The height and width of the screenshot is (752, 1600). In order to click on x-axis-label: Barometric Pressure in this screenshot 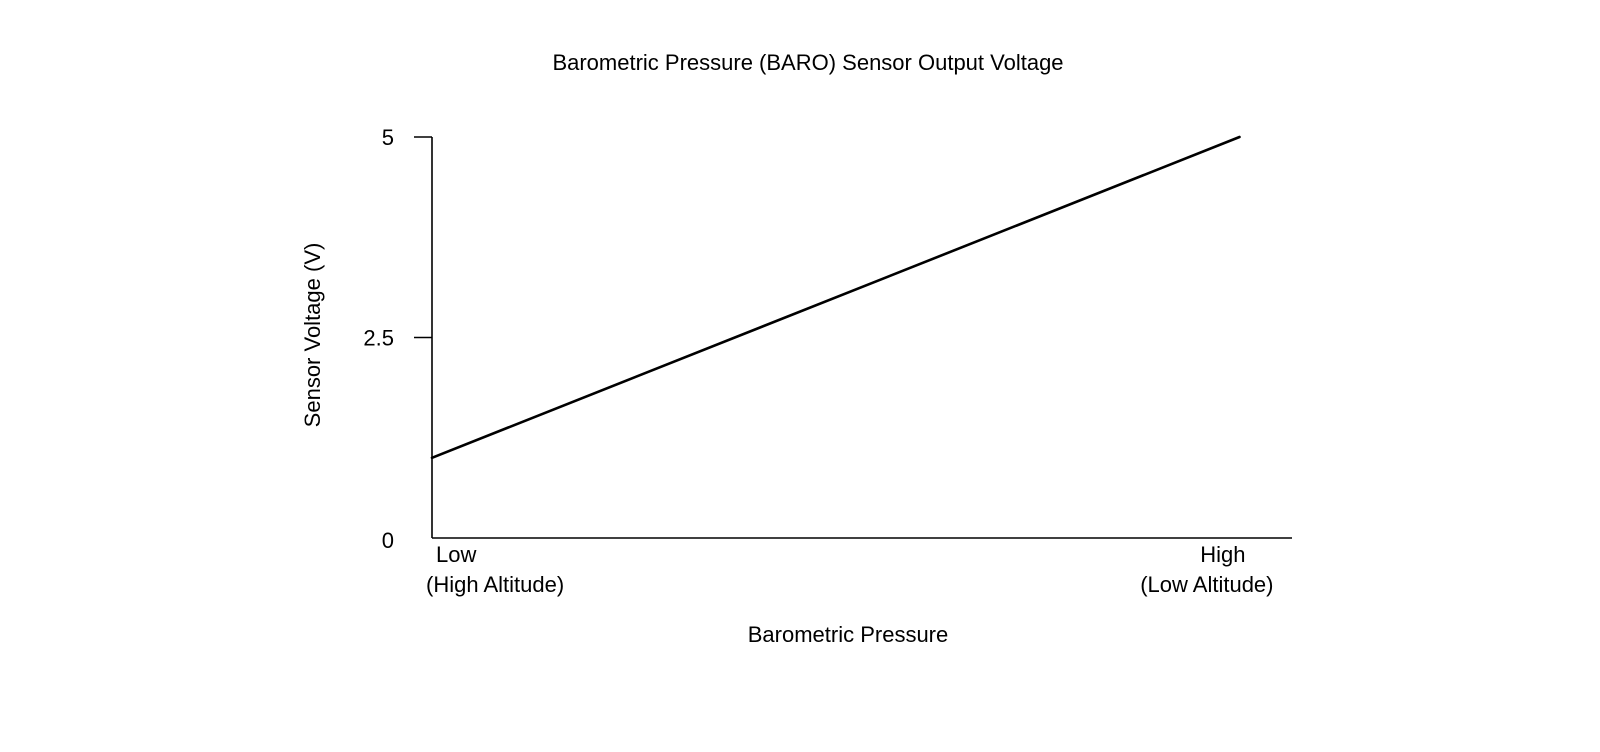, I will do `click(848, 634)`.